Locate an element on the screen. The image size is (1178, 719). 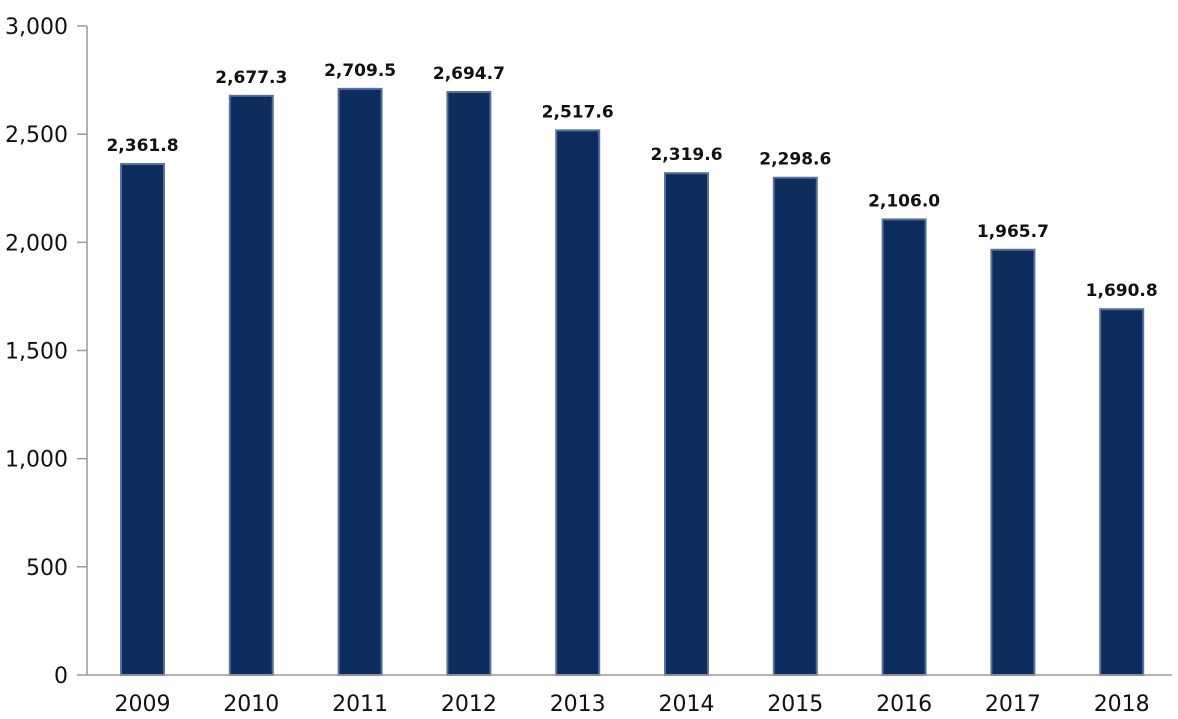
data-label-2010: 2,677.3 is located at coordinates (251, 78).